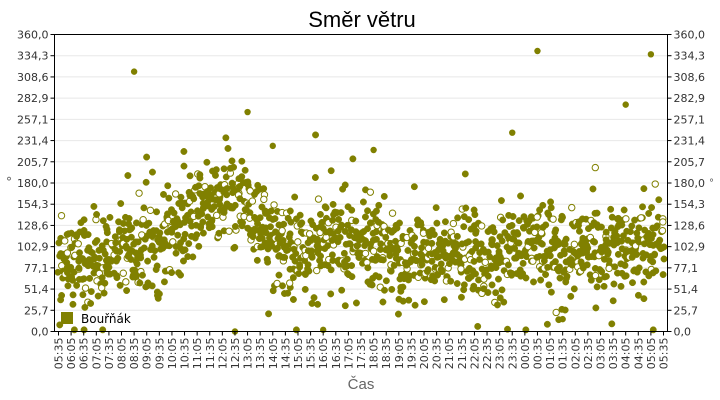 This screenshot has height=400, width=720. Describe the element at coordinates (33, 119) in the screenshot. I see `y-tick-label: 257,1` at that location.